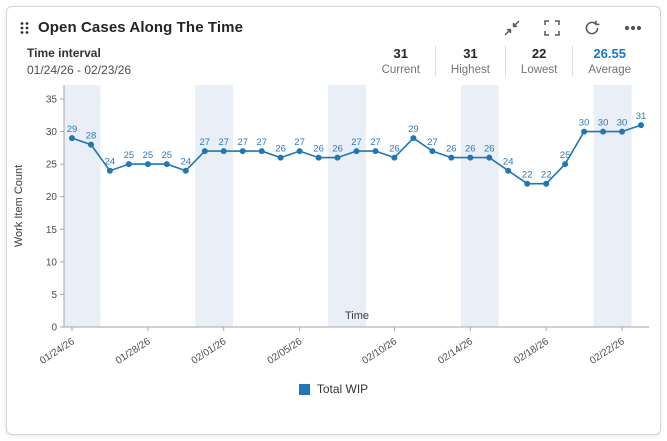 The image size is (667, 441). What do you see at coordinates (52, 230) in the screenshot?
I see `y-tick-label: 15` at bounding box center [52, 230].